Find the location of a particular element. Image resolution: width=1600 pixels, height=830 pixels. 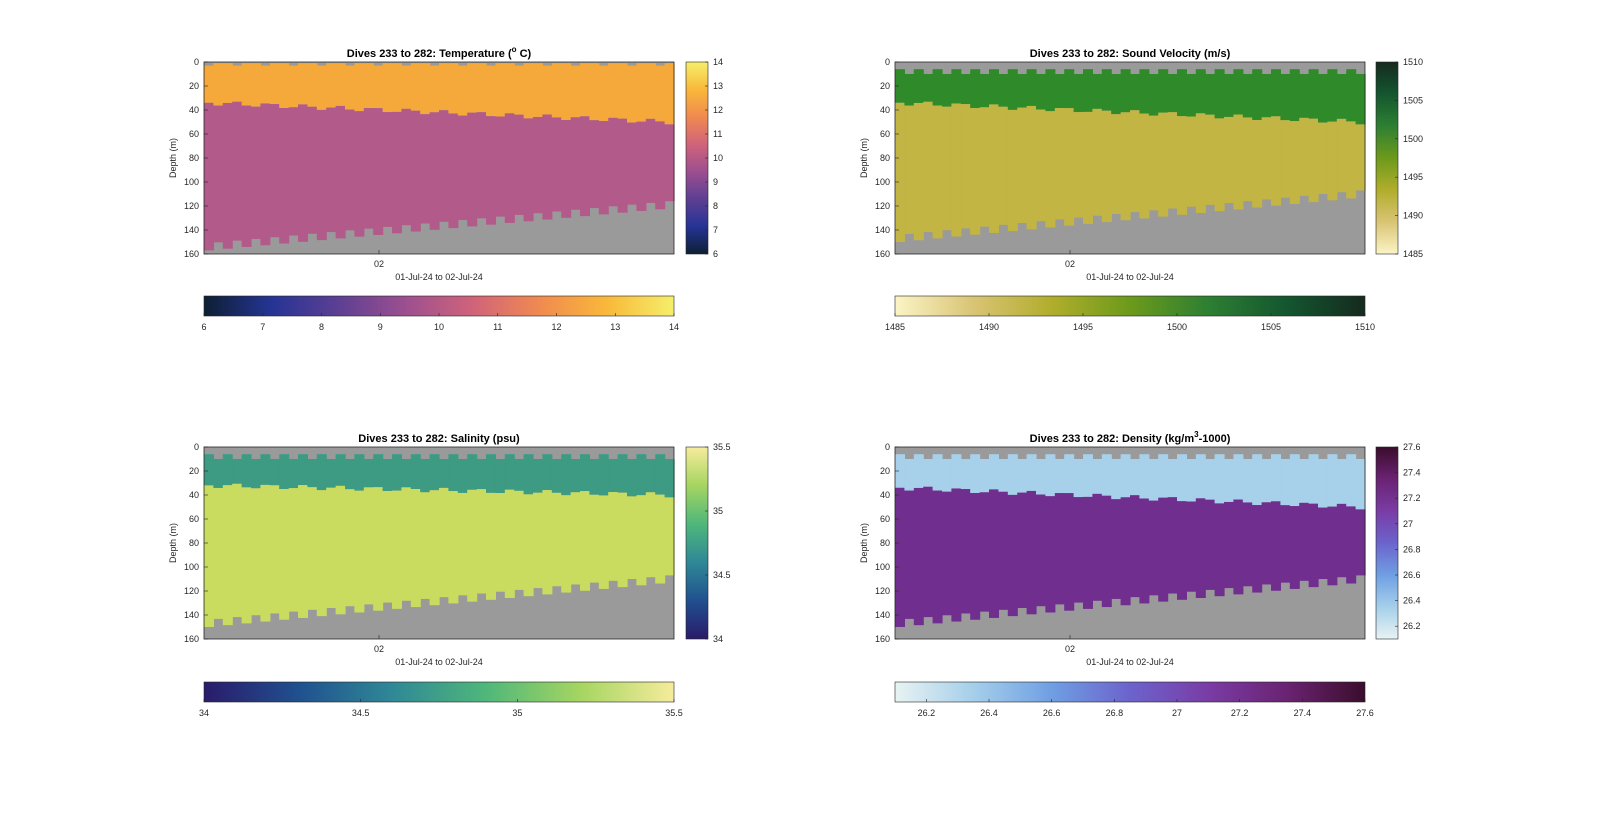

chart-title-main: Dives 233 to 282: Salinity (psu) is located at coordinates (439, 439).